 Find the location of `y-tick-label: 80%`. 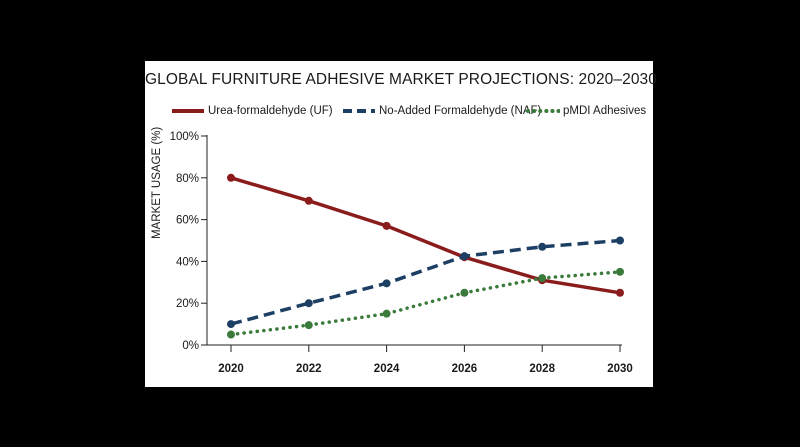

y-tick-label: 80% is located at coordinates (187, 179).